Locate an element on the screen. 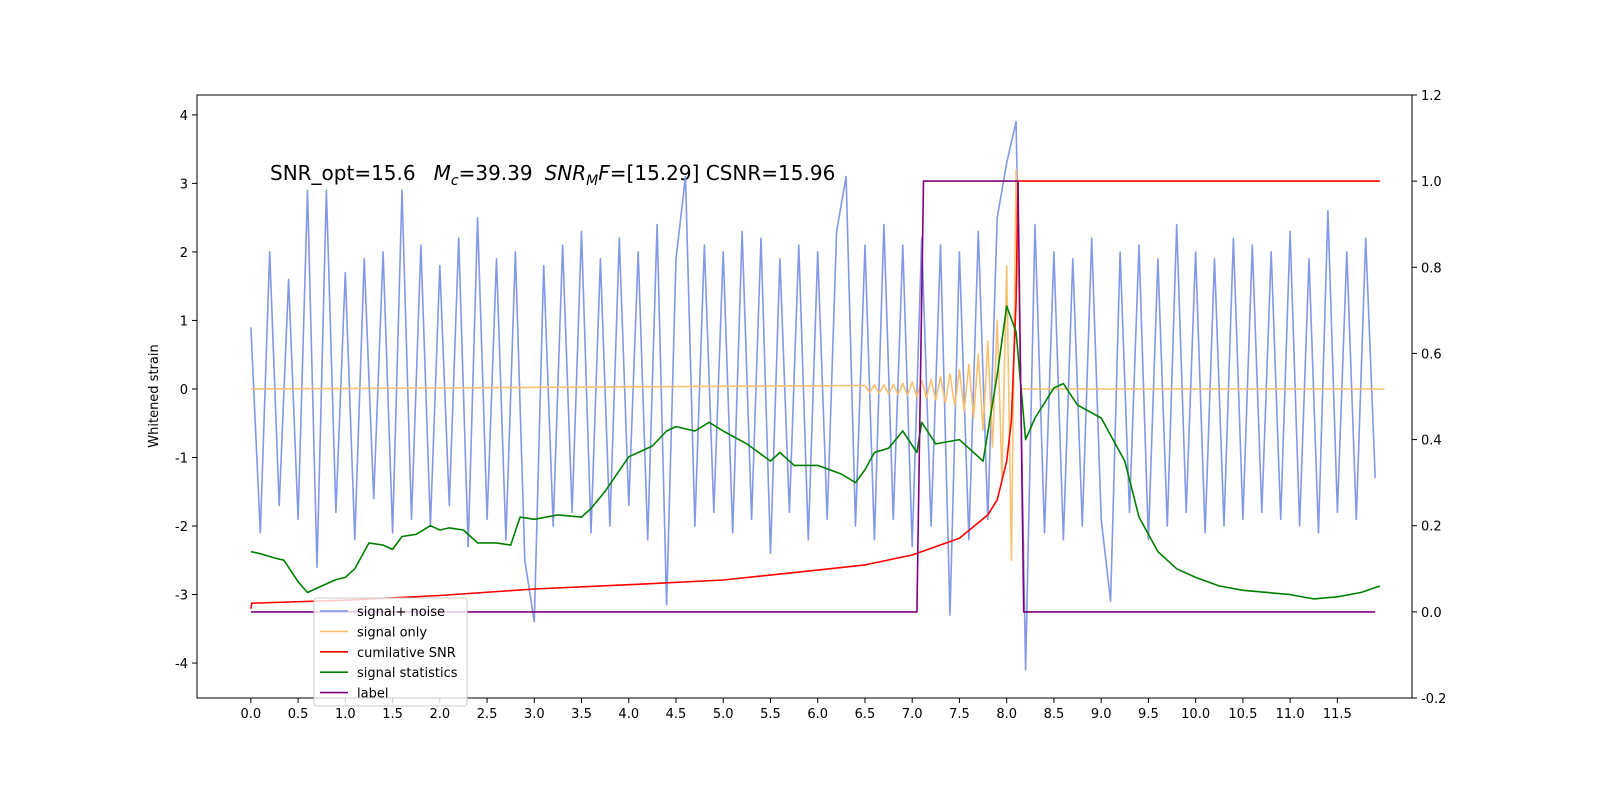 This screenshot has height=800, width=1600. y2-tick-label: 0.4 is located at coordinates (1431, 441).